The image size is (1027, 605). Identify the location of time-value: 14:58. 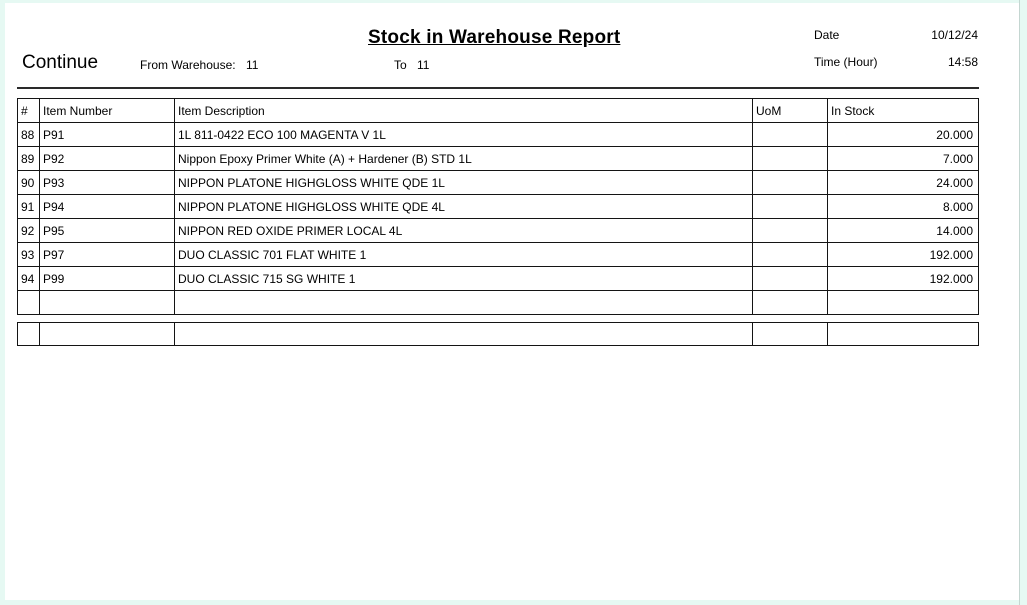
(962, 62).